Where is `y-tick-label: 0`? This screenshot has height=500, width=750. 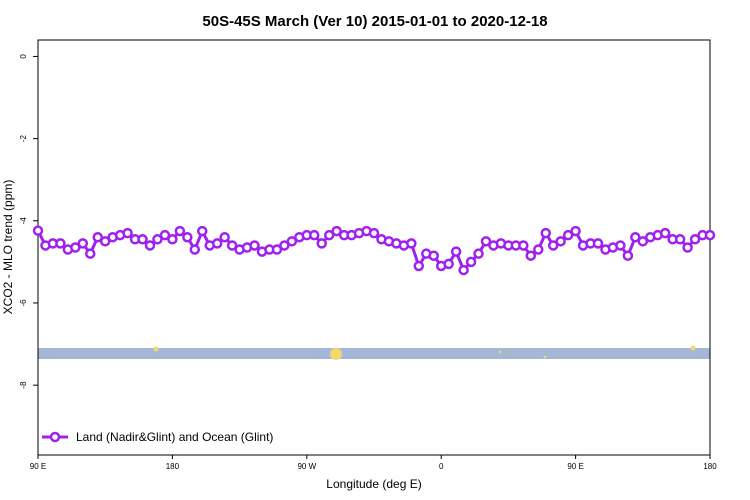
y-tick-label: 0 is located at coordinates (23, 56).